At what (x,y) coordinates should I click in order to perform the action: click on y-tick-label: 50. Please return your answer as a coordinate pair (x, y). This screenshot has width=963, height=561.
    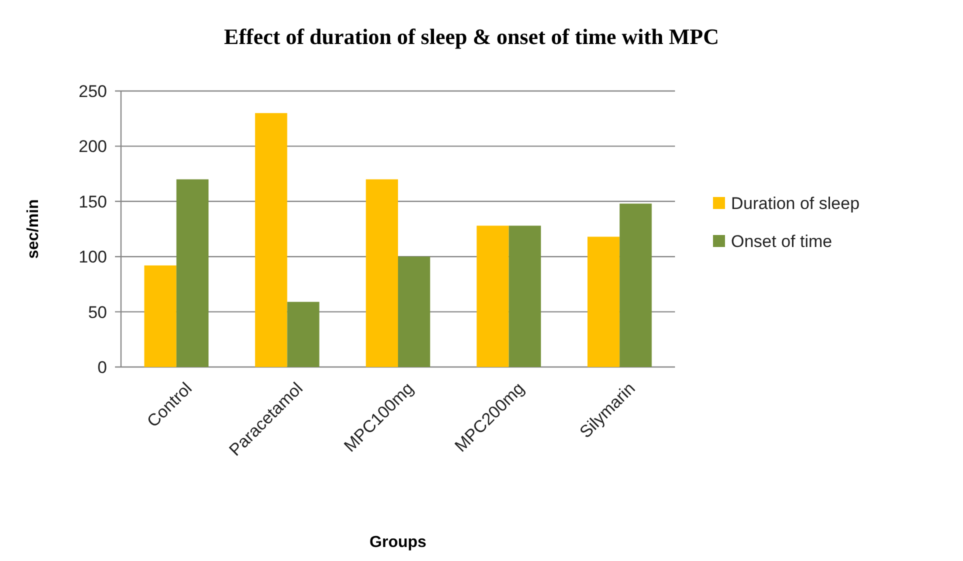
    Looking at the image, I should click on (97, 312).